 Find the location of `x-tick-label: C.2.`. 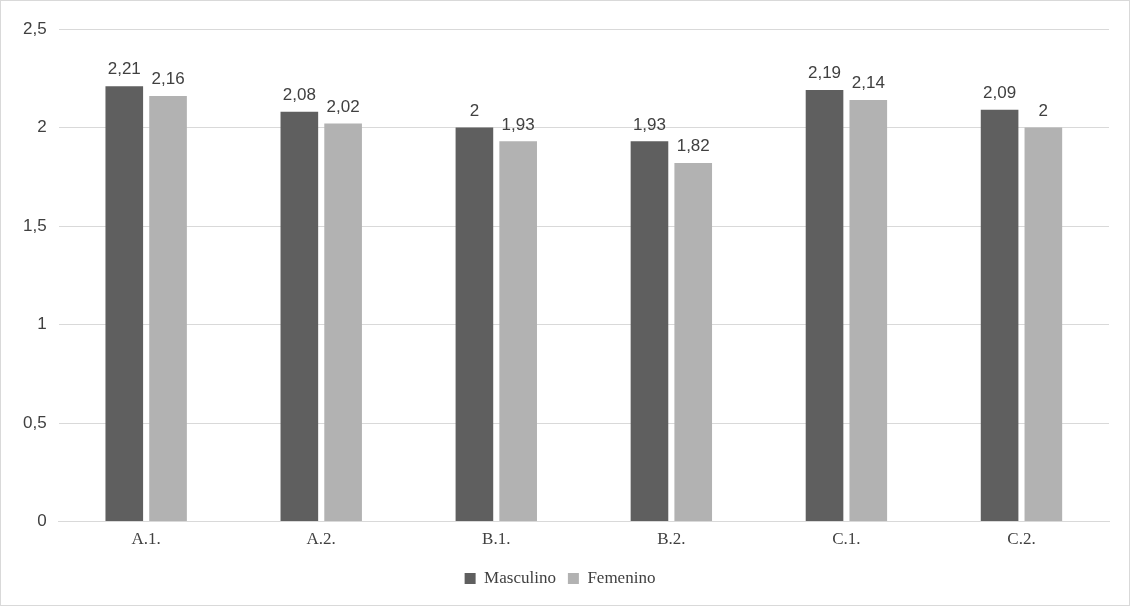

x-tick-label: C.2. is located at coordinates (1021, 539).